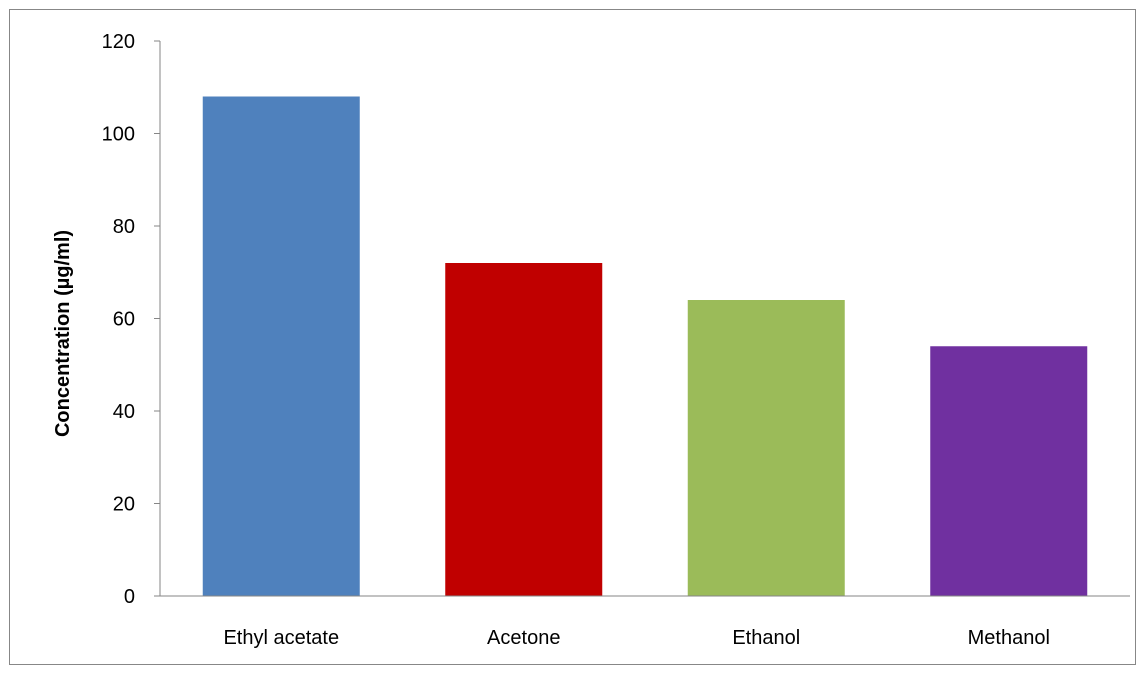 The width and height of the screenshot is (1146, 675). Describe the element at coordinates (124, 412) in the screenshot. I see `y-tick-label: 40` at that location.